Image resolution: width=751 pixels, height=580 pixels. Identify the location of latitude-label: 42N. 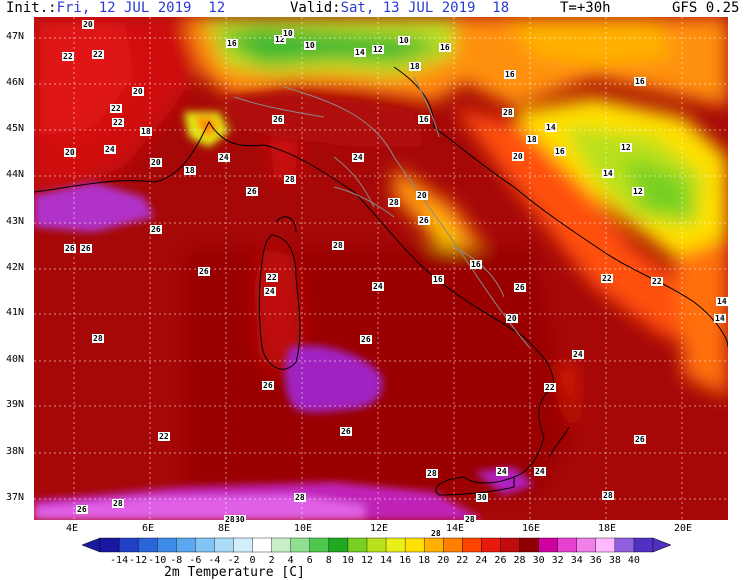
(15, 267).